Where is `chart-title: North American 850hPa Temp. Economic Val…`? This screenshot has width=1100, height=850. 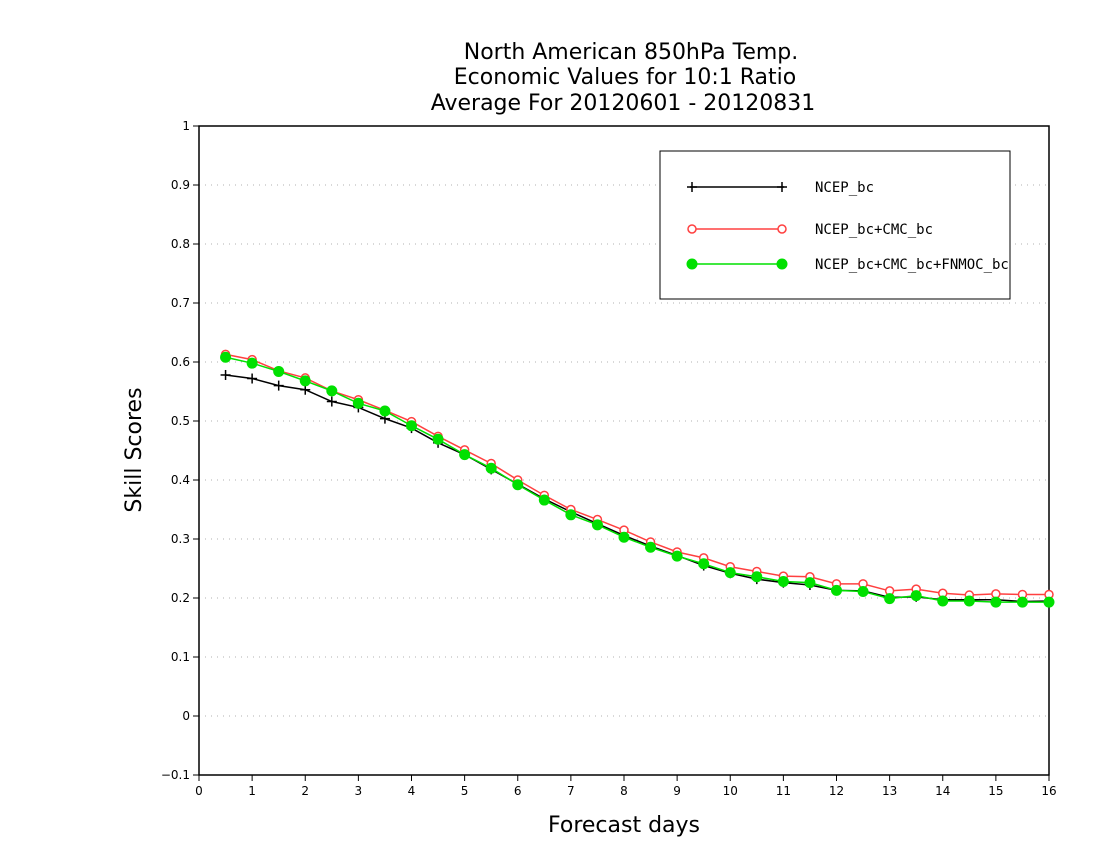 chart-title: North American 850hPa Temp. Economic Val… is located at coordinates (623, 78).